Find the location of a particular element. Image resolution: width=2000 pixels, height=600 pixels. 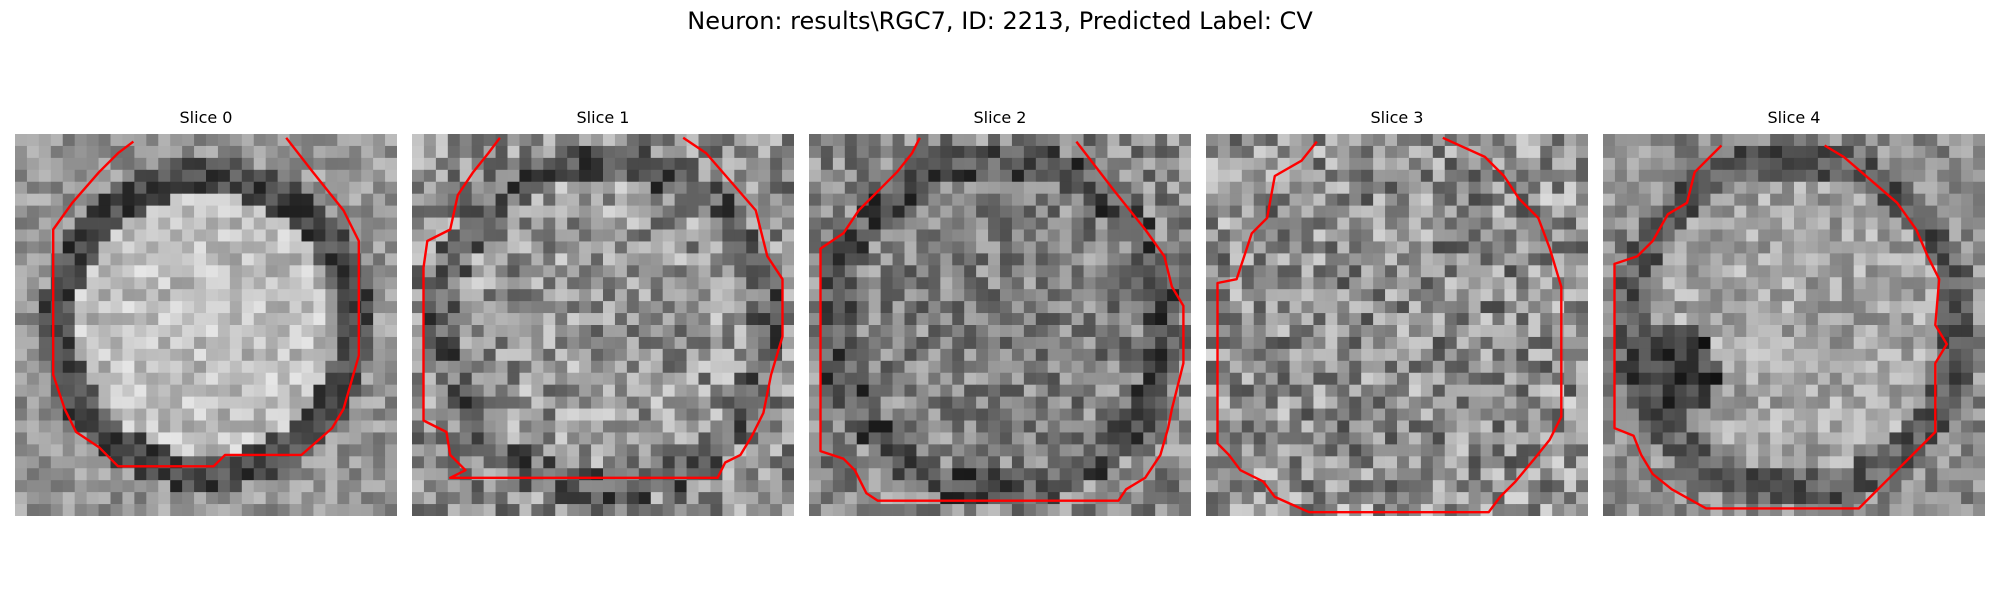

slice-title: Slice 3 is located at coordinates (1397, 117).